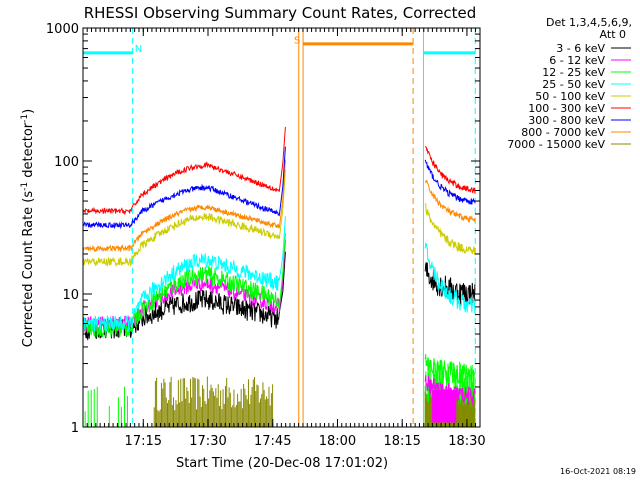  Describe the element at coordinates (566, 120) in the screenshot. I see `legend-label: 300 - 800 keV` at that location.